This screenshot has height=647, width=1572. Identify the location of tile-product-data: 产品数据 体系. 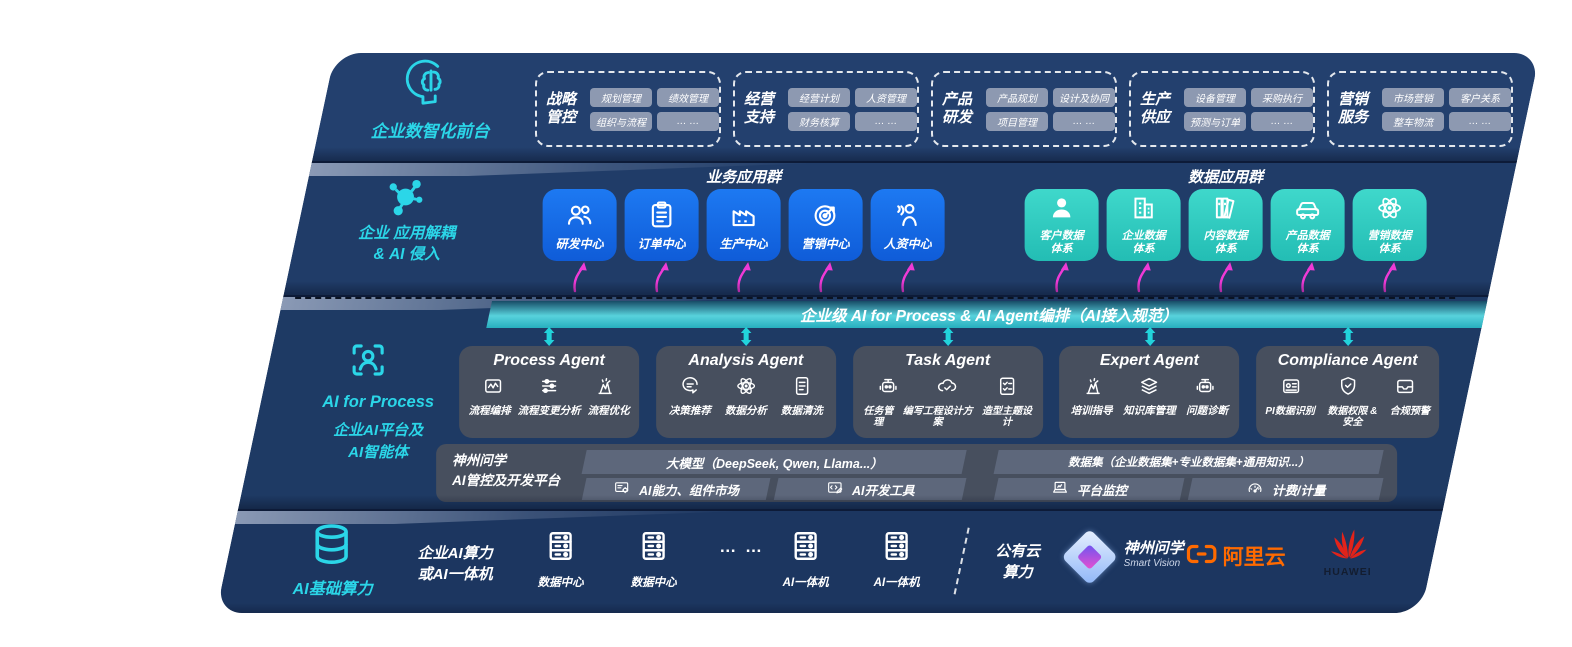
(1307, 225).